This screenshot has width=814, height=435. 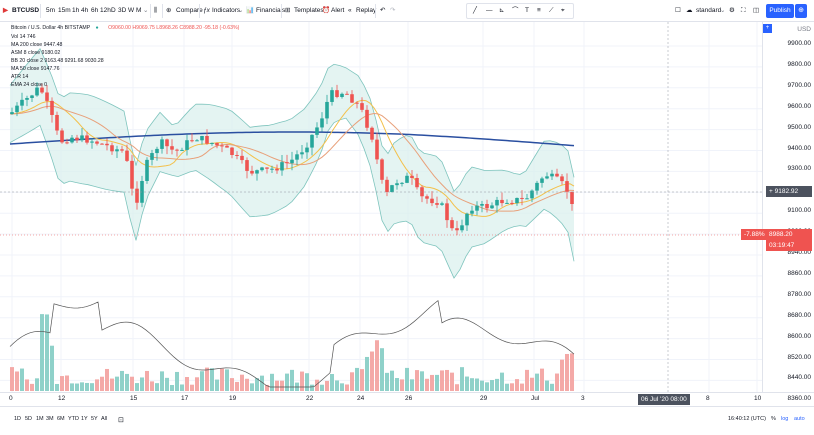 I want to click on last-price-badge: 8988.20, so click(x=789, y=234).